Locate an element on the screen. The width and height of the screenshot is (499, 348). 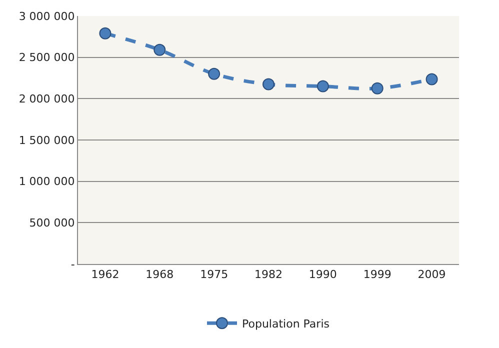
x-tick-label: 1968 is located at coordinates (160, 275).